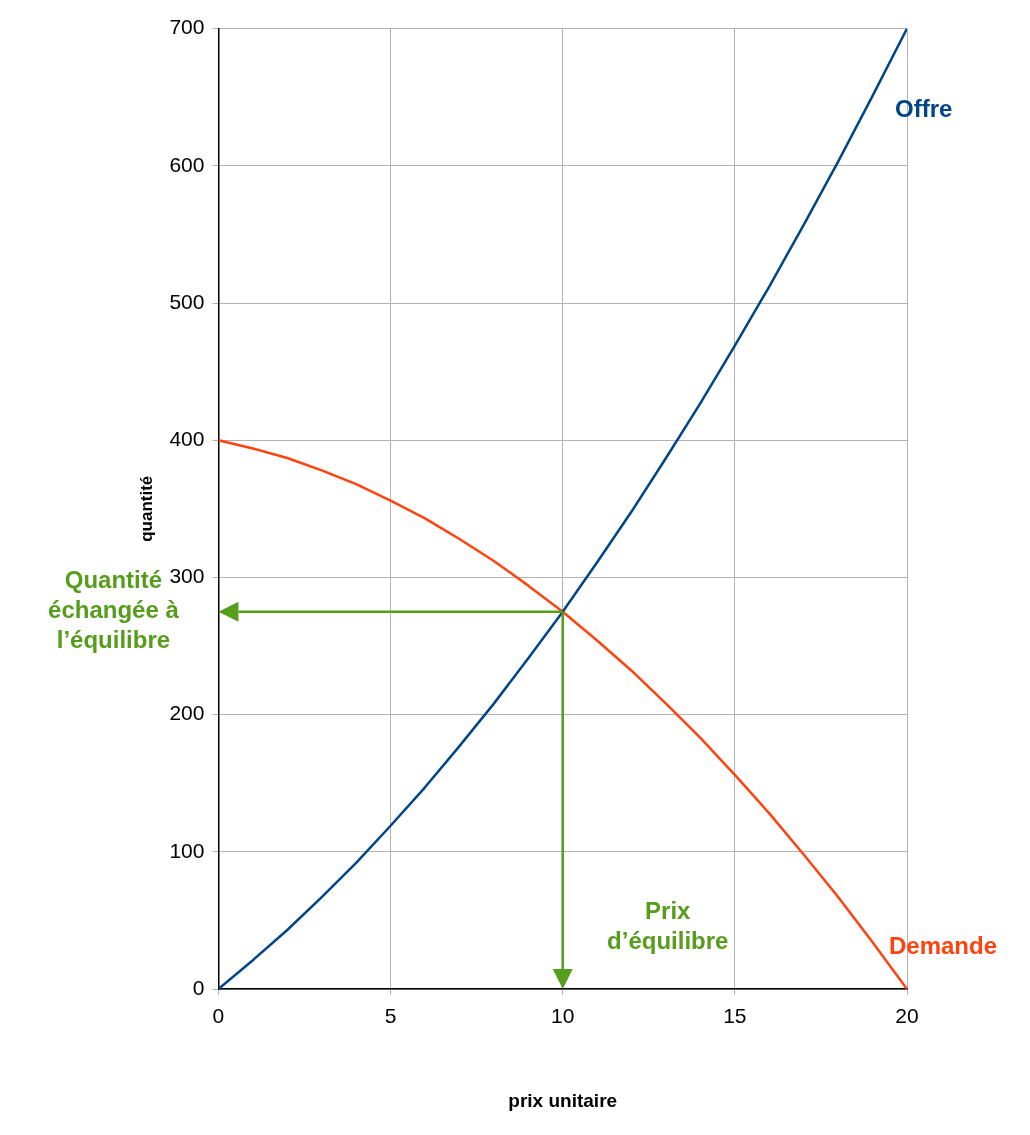 This screenshot has width=1030, height=1135. What do you see at coordinates (146, 508) in the screenshot?
I see `y-axis-title: quantité` at bounding box center [146, 508].